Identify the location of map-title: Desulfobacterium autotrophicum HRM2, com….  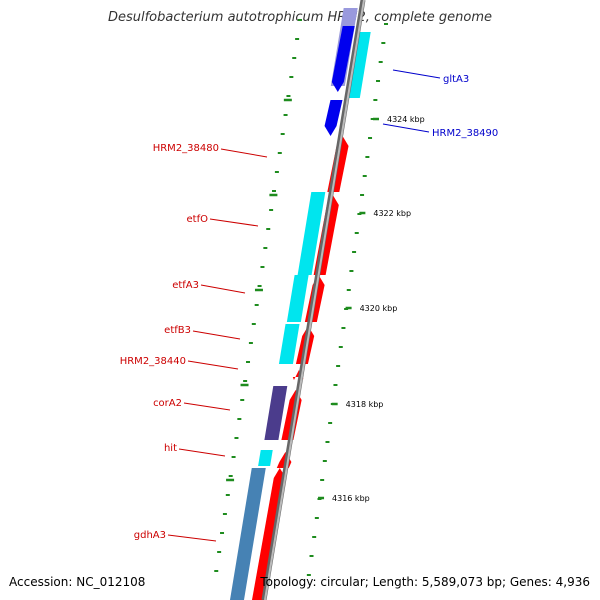
(300, 17).